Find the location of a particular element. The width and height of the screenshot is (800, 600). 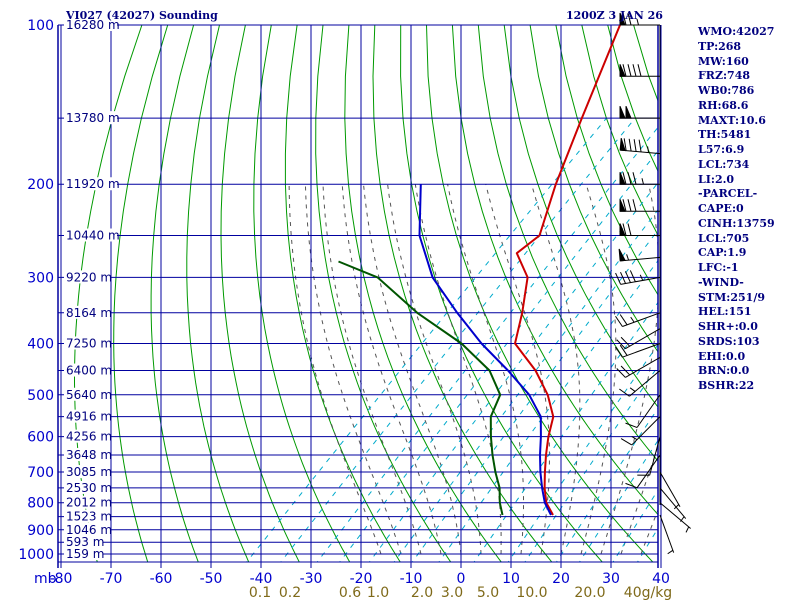

height-label: 2530 m is located at coordinates (89, 488).